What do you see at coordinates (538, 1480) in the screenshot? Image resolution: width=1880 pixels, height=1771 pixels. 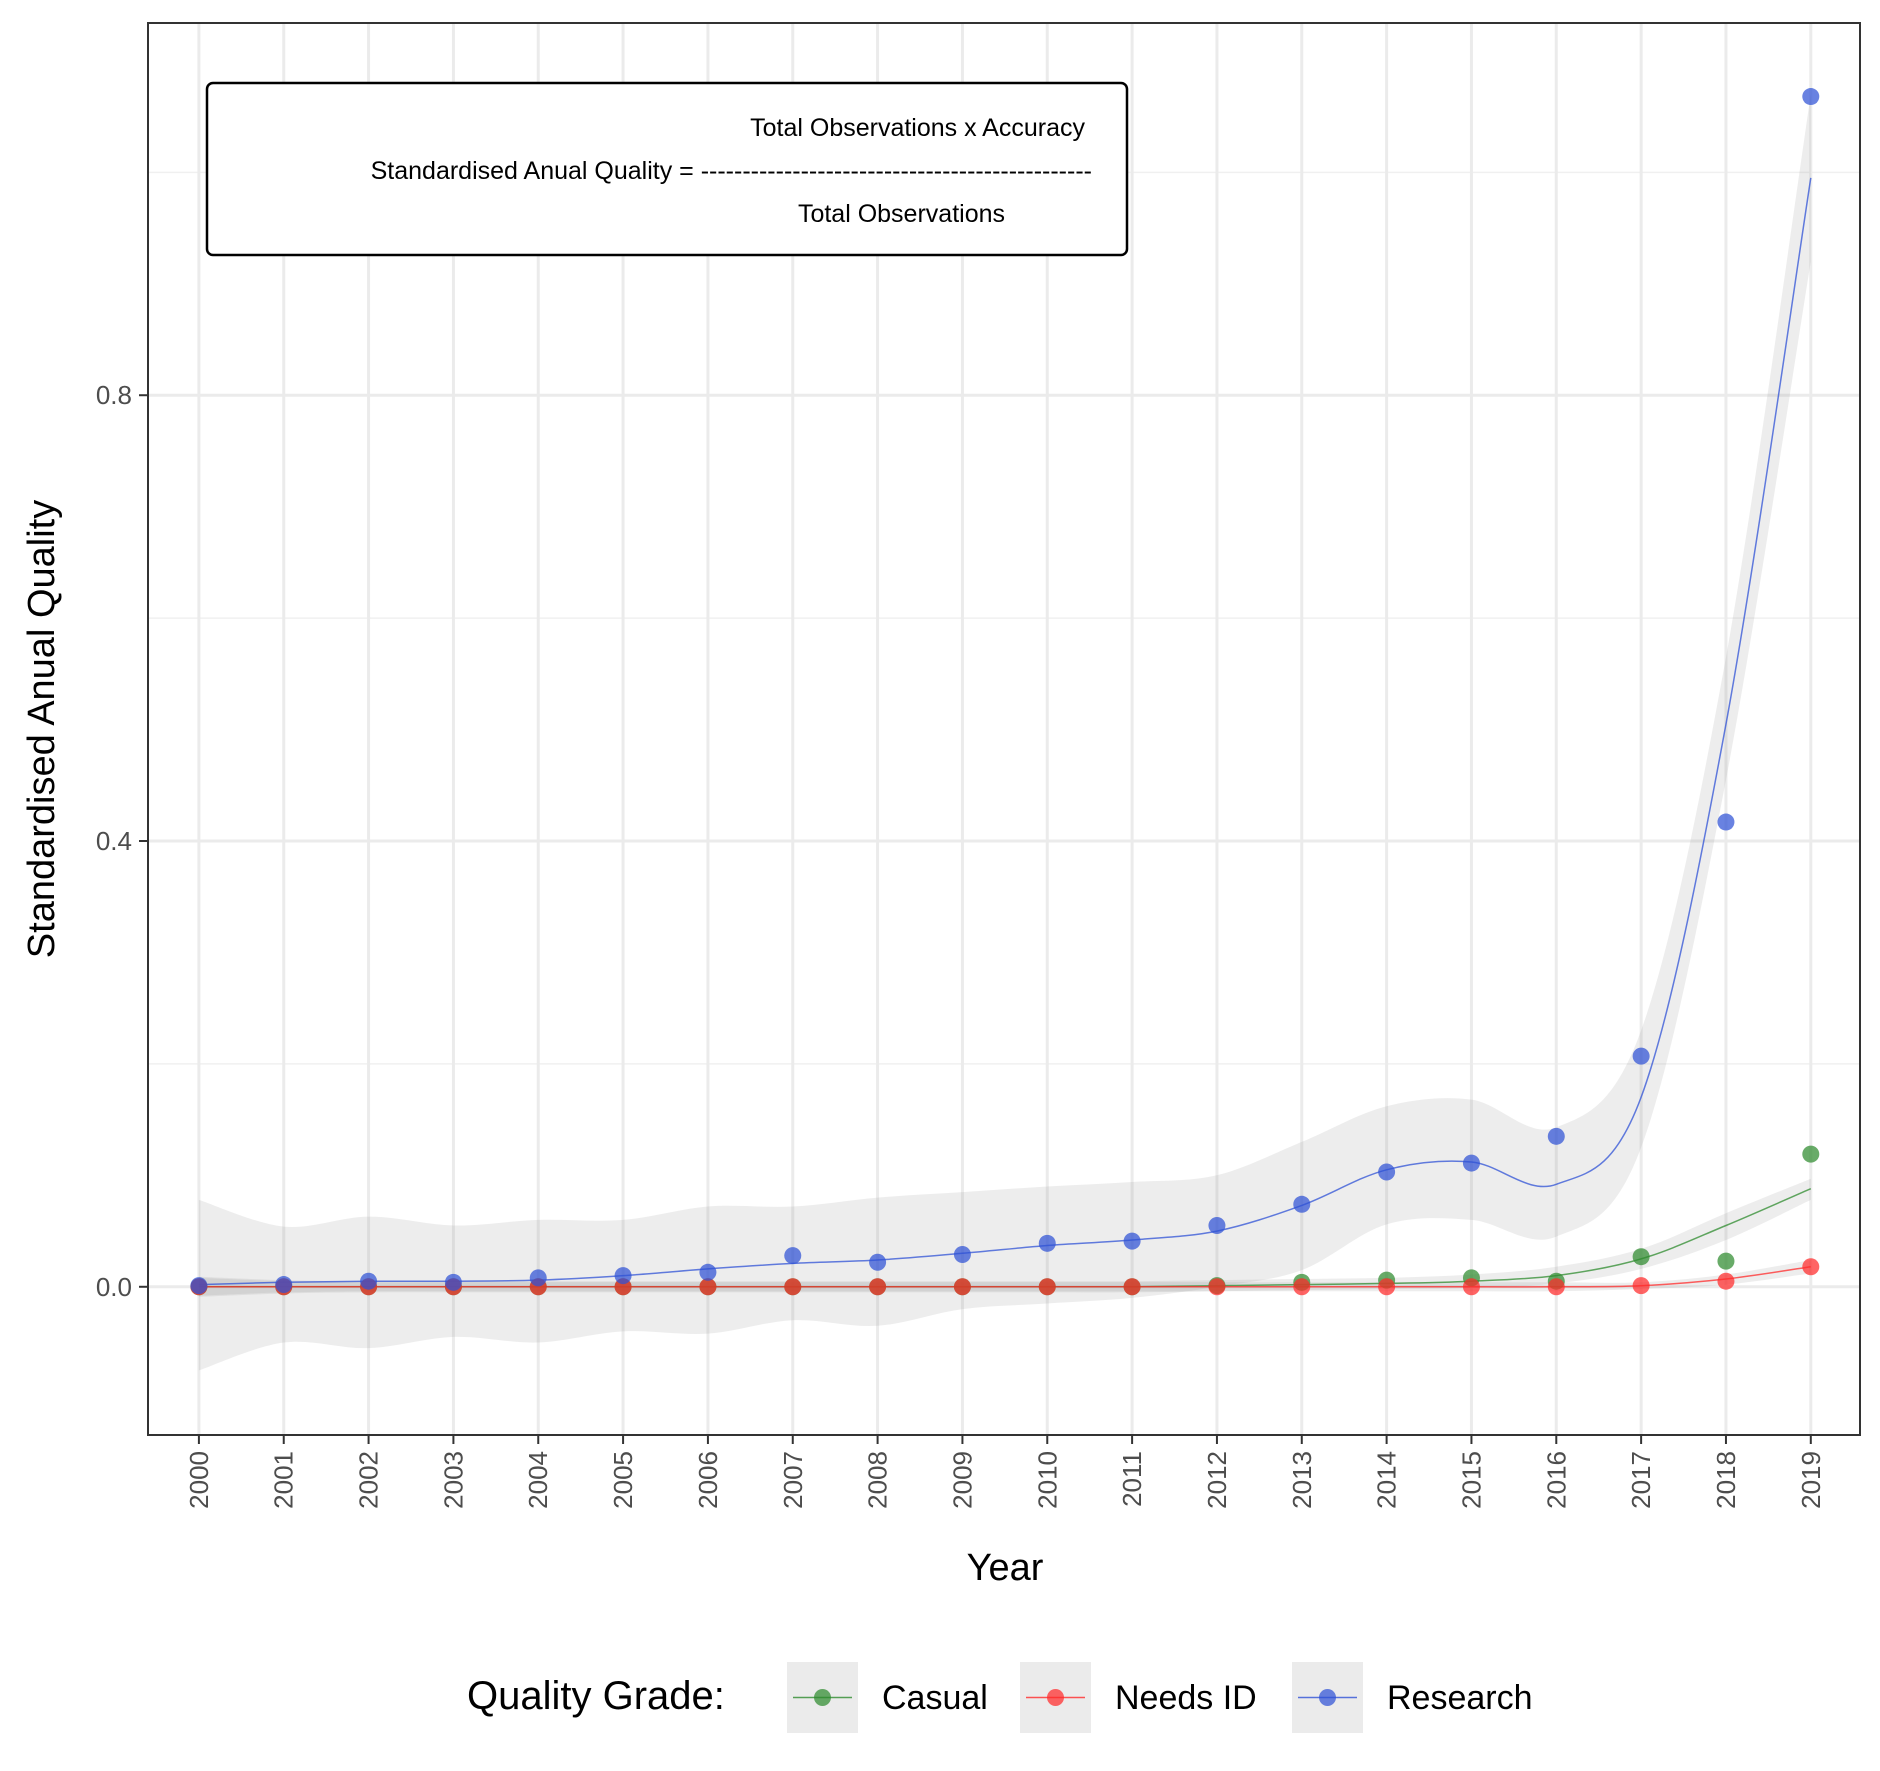 I see `x-tick-label: 2004` at bounding box center [538, 1480].